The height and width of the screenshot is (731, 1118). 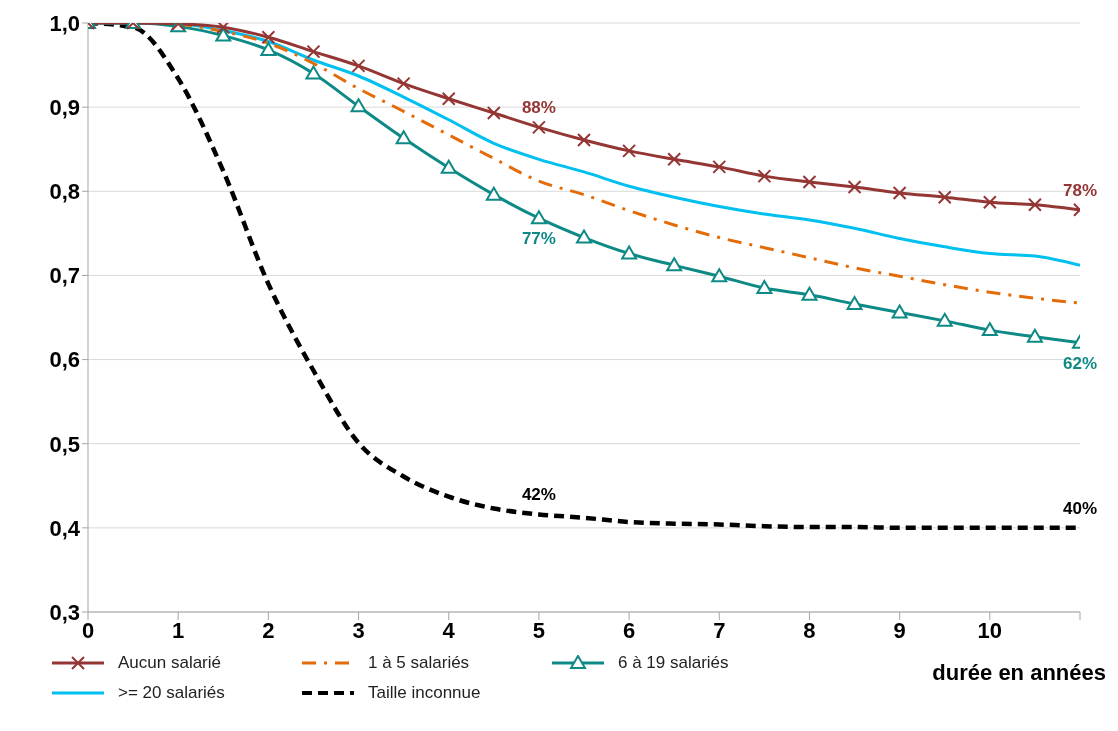 What do you see at coordinates (1019, 673) in the screenshot?
I see `x-axis-title: durée en années` at bounding box center [1019, 673].